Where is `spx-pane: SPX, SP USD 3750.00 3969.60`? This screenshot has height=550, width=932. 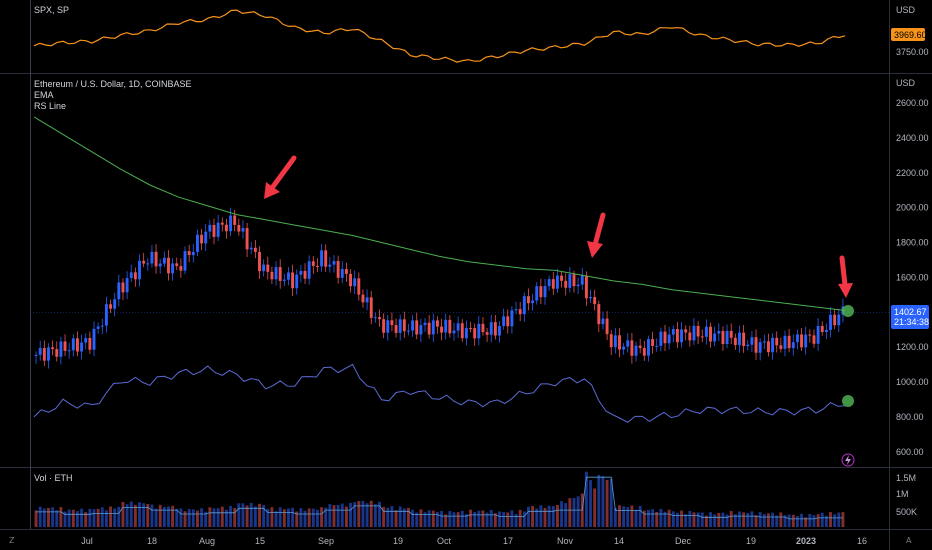
spx-pane: SPX, SP USD 3750.00 3969.60 is located at coordinates (481, 34).